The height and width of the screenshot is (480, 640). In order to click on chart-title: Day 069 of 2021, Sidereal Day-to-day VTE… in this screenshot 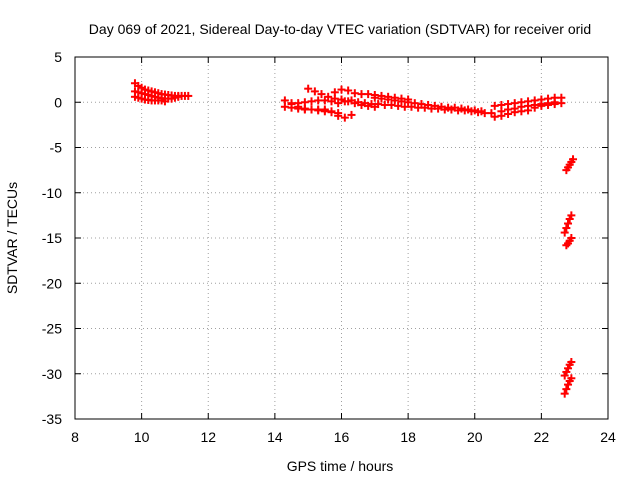, I will do `click(340, 29)`.